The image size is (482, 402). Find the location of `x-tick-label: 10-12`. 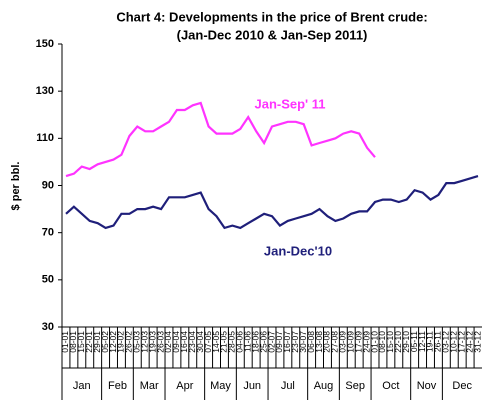

x-tick-label: 10-12 is located at coordinates (454, 342).